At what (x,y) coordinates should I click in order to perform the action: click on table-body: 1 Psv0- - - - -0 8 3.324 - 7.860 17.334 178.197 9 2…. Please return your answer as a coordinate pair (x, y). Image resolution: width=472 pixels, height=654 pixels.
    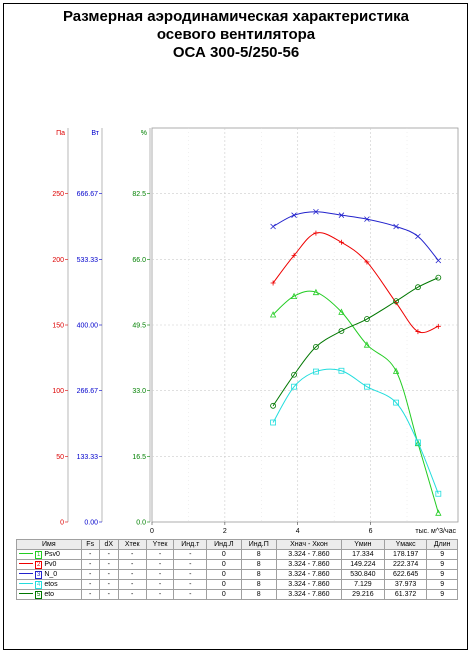
    Looking at the image, I should click on (237, 574).